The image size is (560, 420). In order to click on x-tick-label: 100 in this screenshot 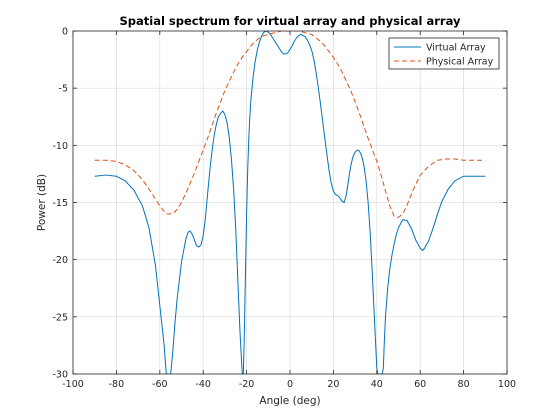, I will do `click(507, 384)`.